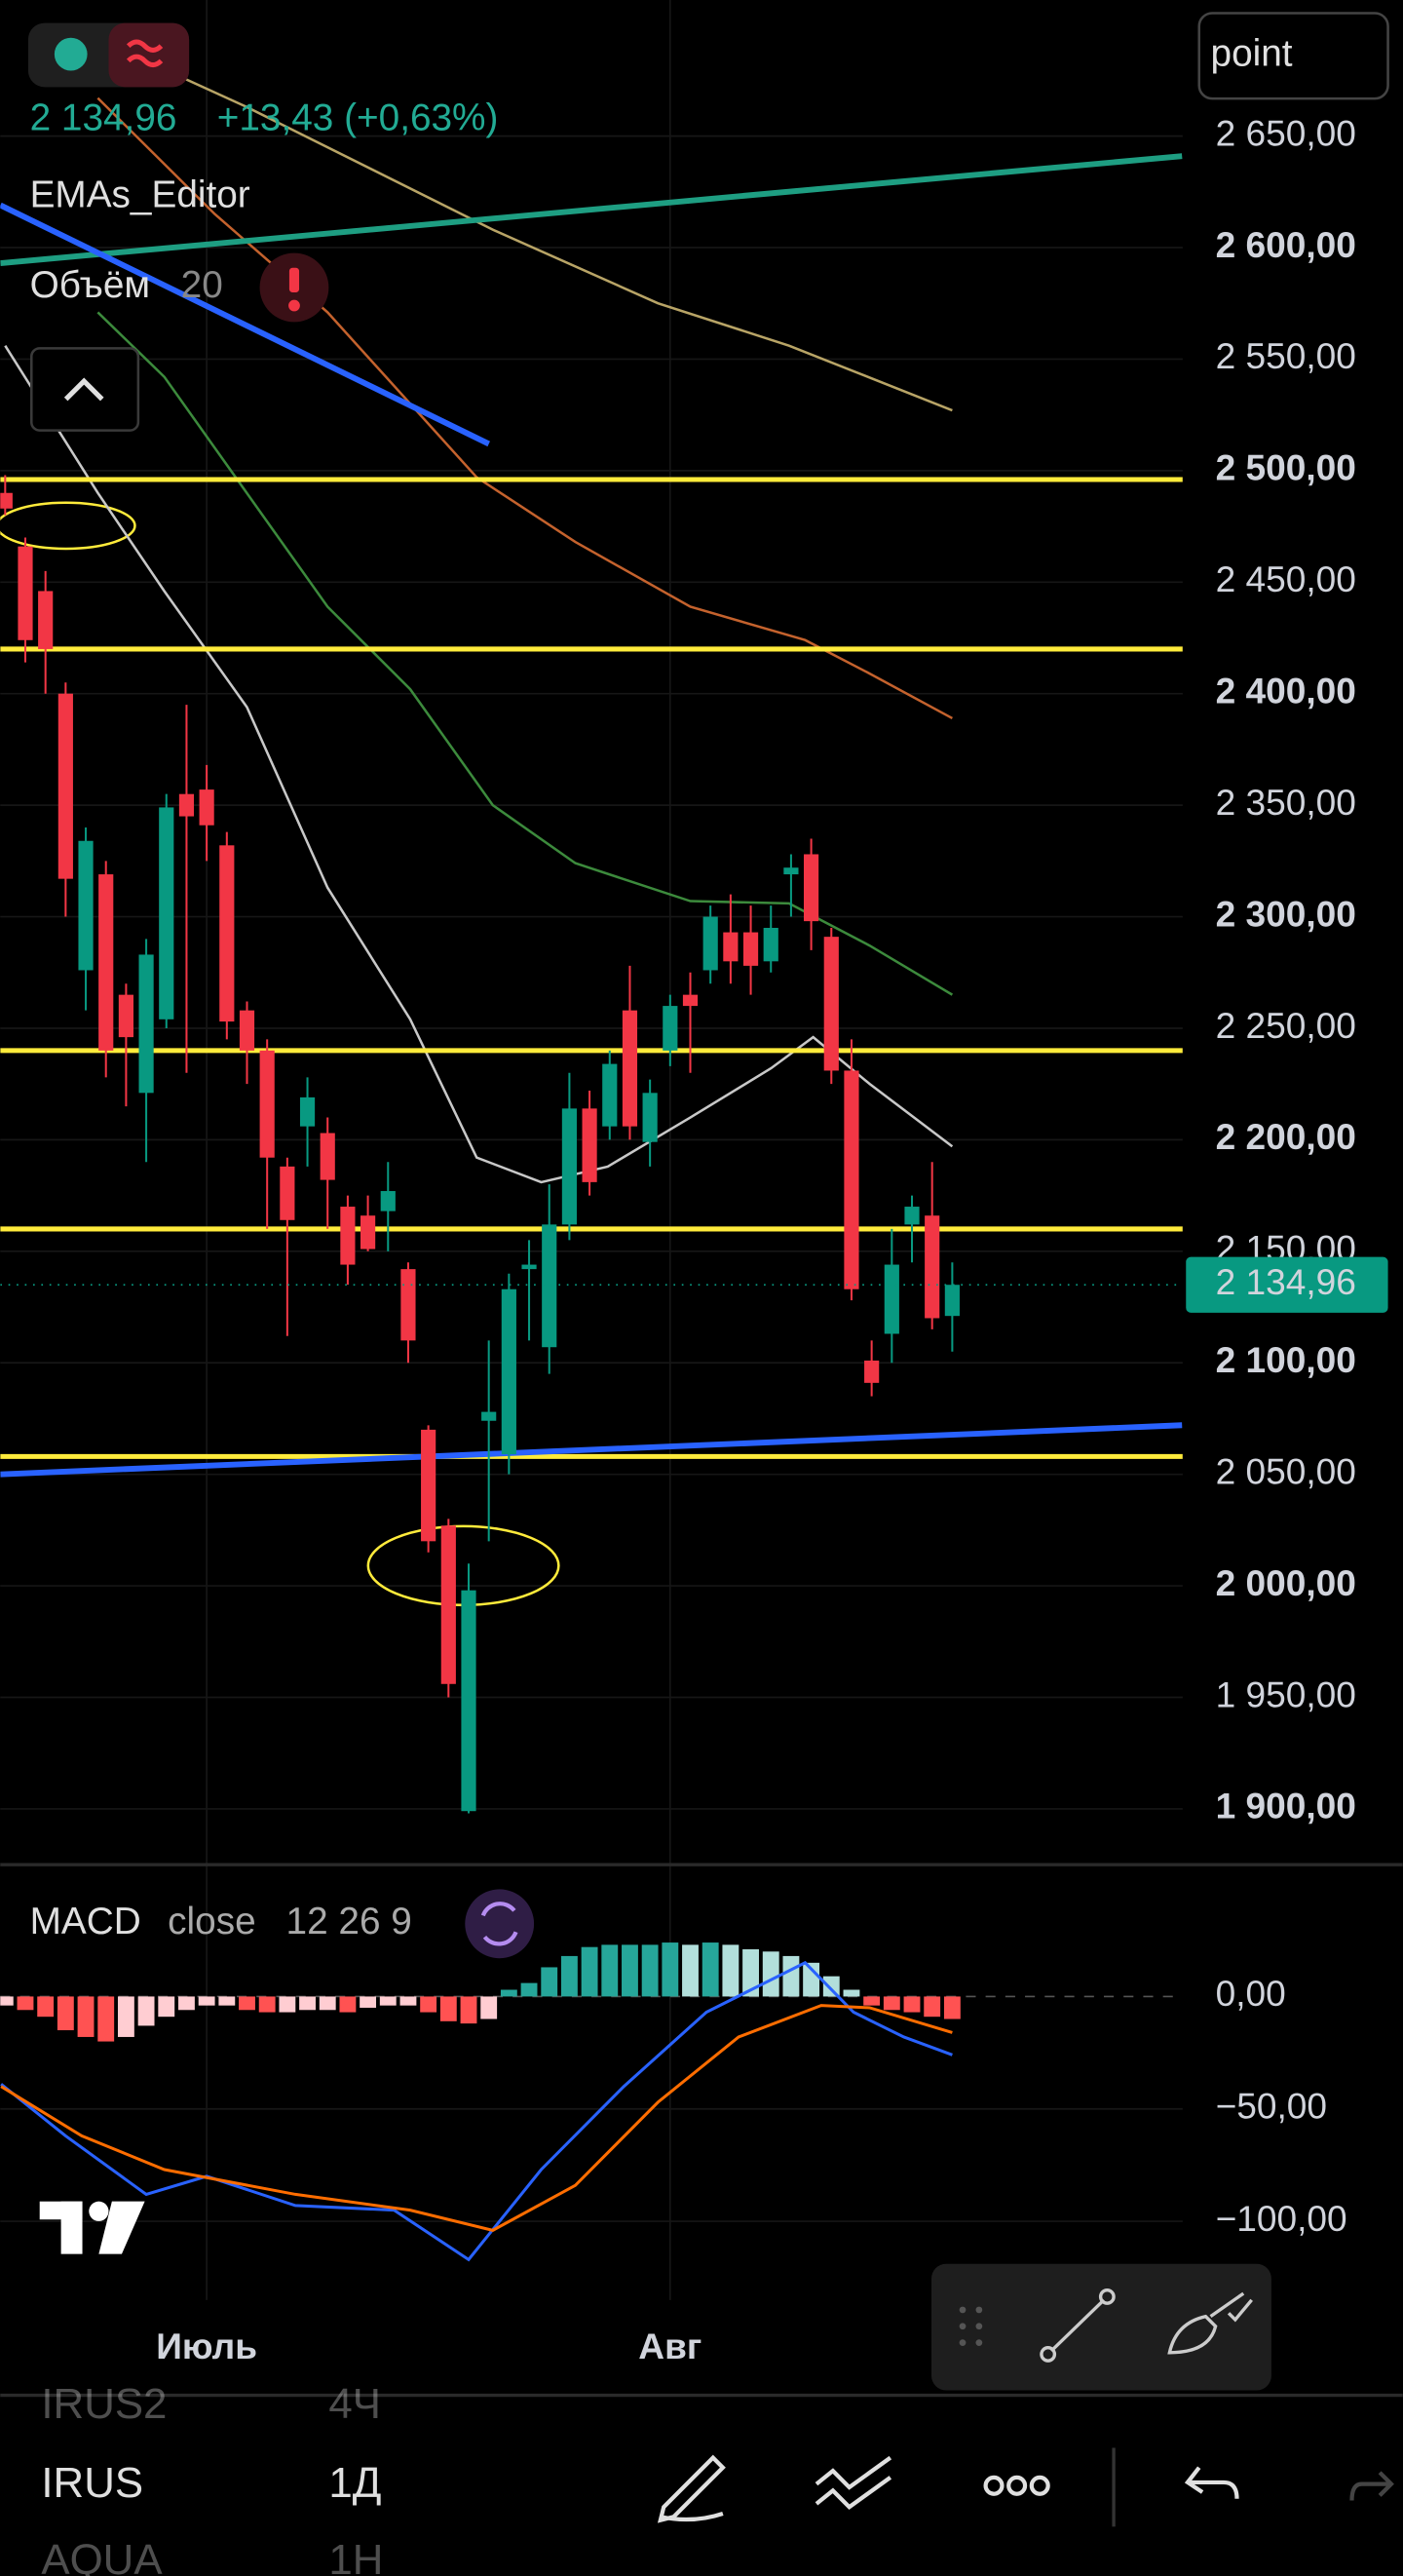  I want to click on trendline-tool, so click(1078, 2325).